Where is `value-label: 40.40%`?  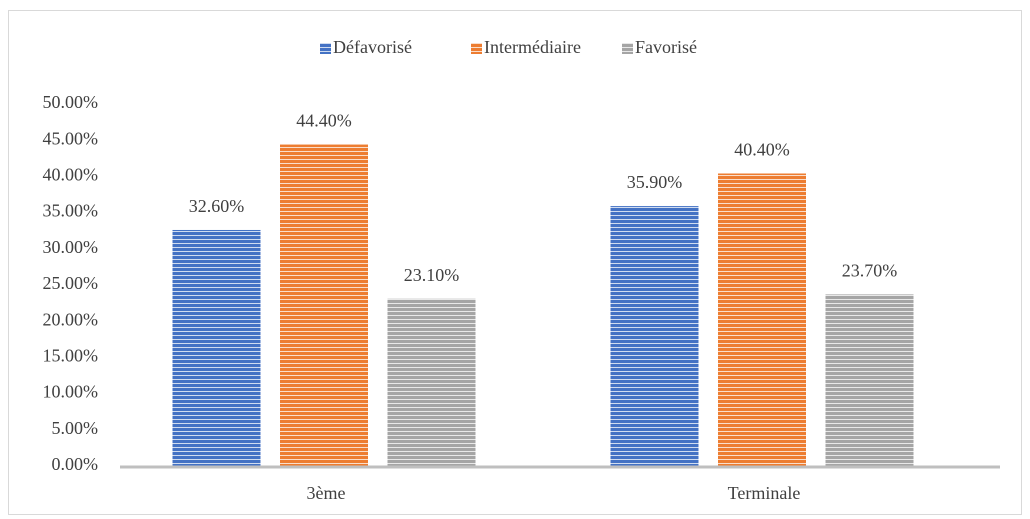
value-label: 40.40% is located at coordinates (762, 150).